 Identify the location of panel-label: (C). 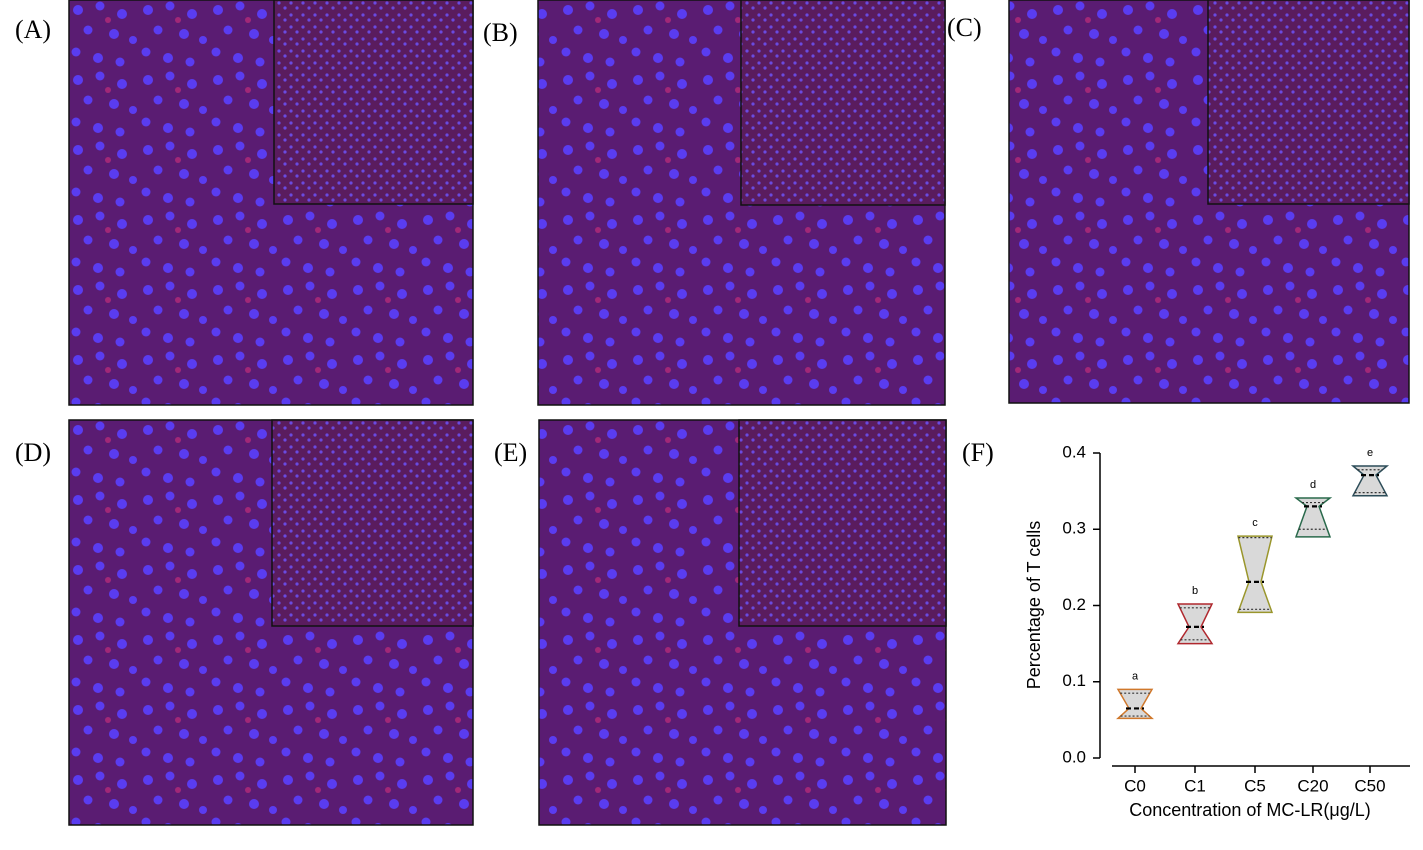
(964, 27).